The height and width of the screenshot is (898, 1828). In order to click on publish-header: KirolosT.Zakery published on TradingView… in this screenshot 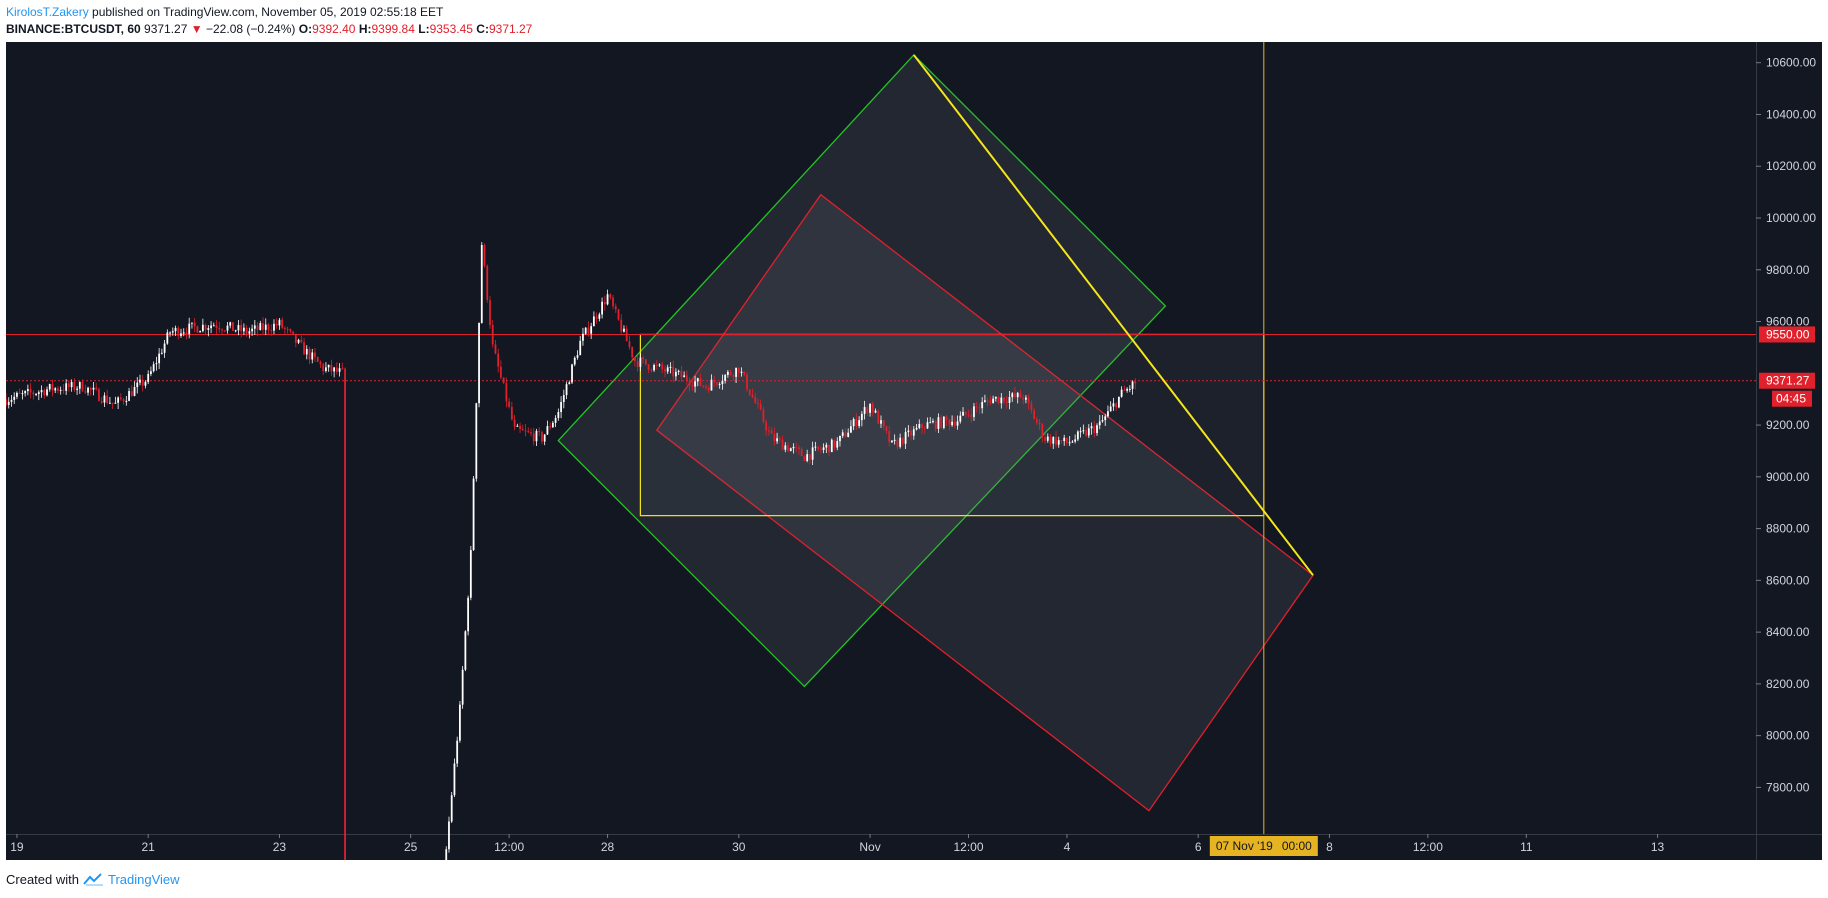, I will do `click(224, 12)`.